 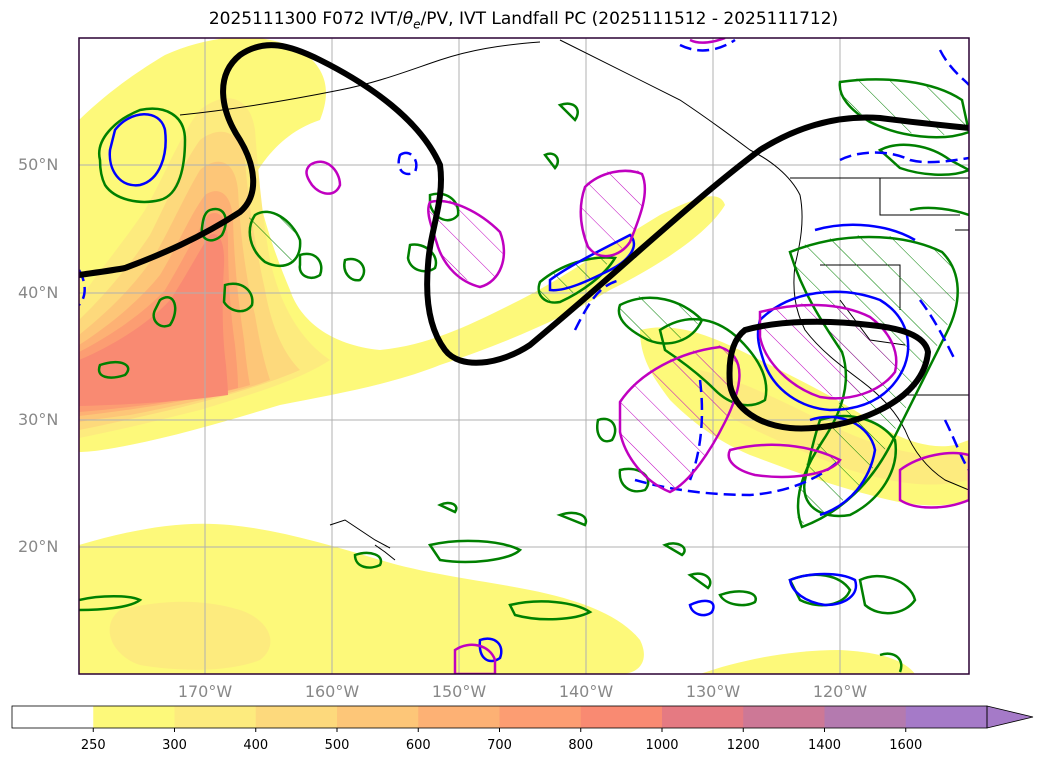 I want to click on colorbar-tick-label: 300, so click(x=174, y=745).